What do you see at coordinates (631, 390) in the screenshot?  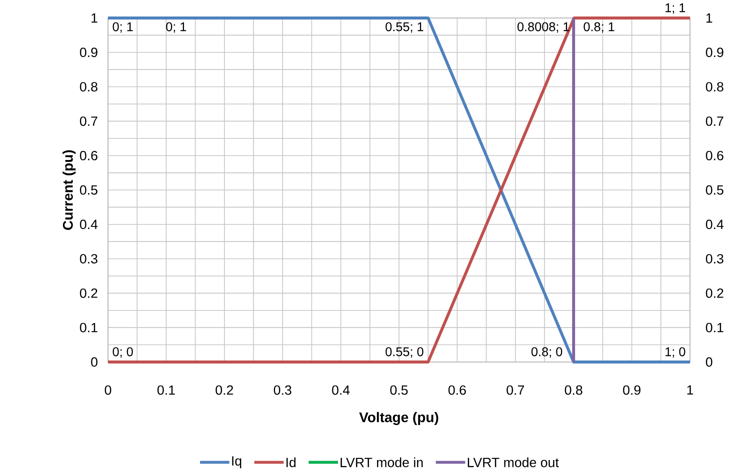 I see `x-tick-label: 0.9` at bounding box center [631, 390].